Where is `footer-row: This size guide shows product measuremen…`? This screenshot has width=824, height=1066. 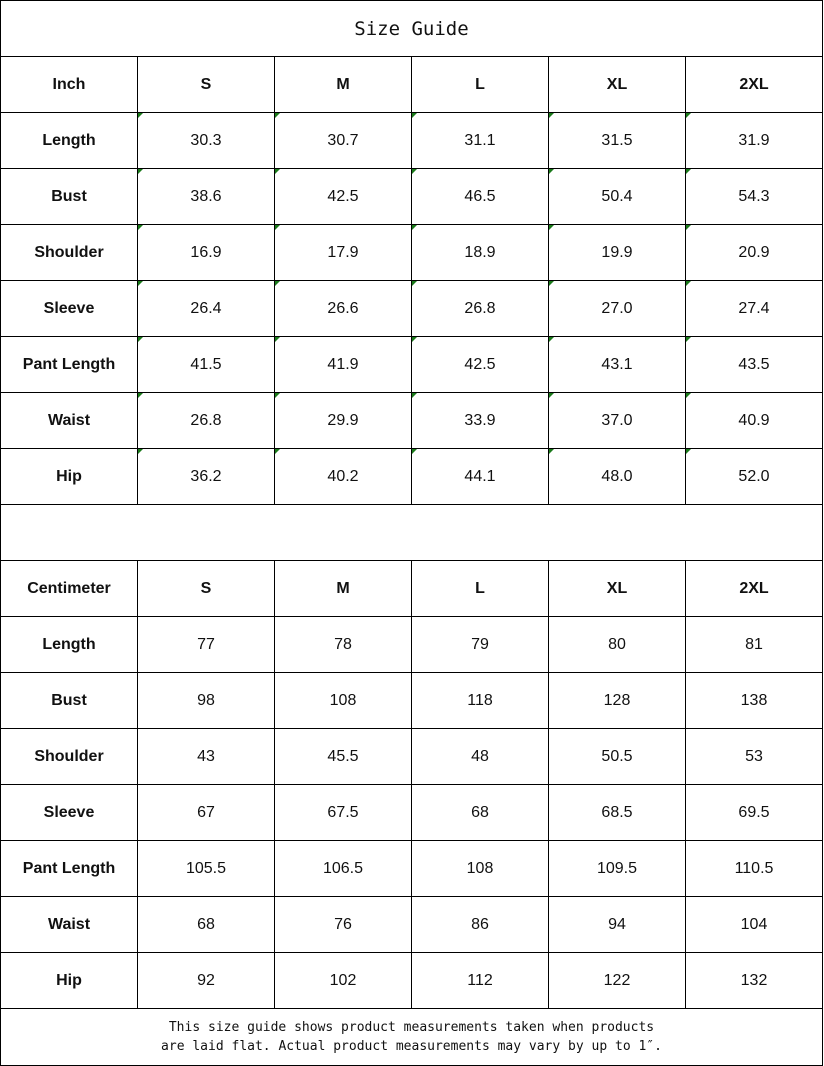
footer-row: This size guide shows product measuremen… is located at coordinates (412, 1037).